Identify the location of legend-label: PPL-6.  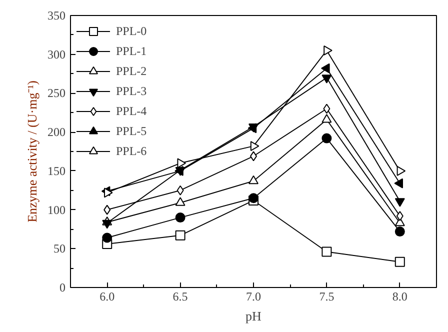
(131, 151).